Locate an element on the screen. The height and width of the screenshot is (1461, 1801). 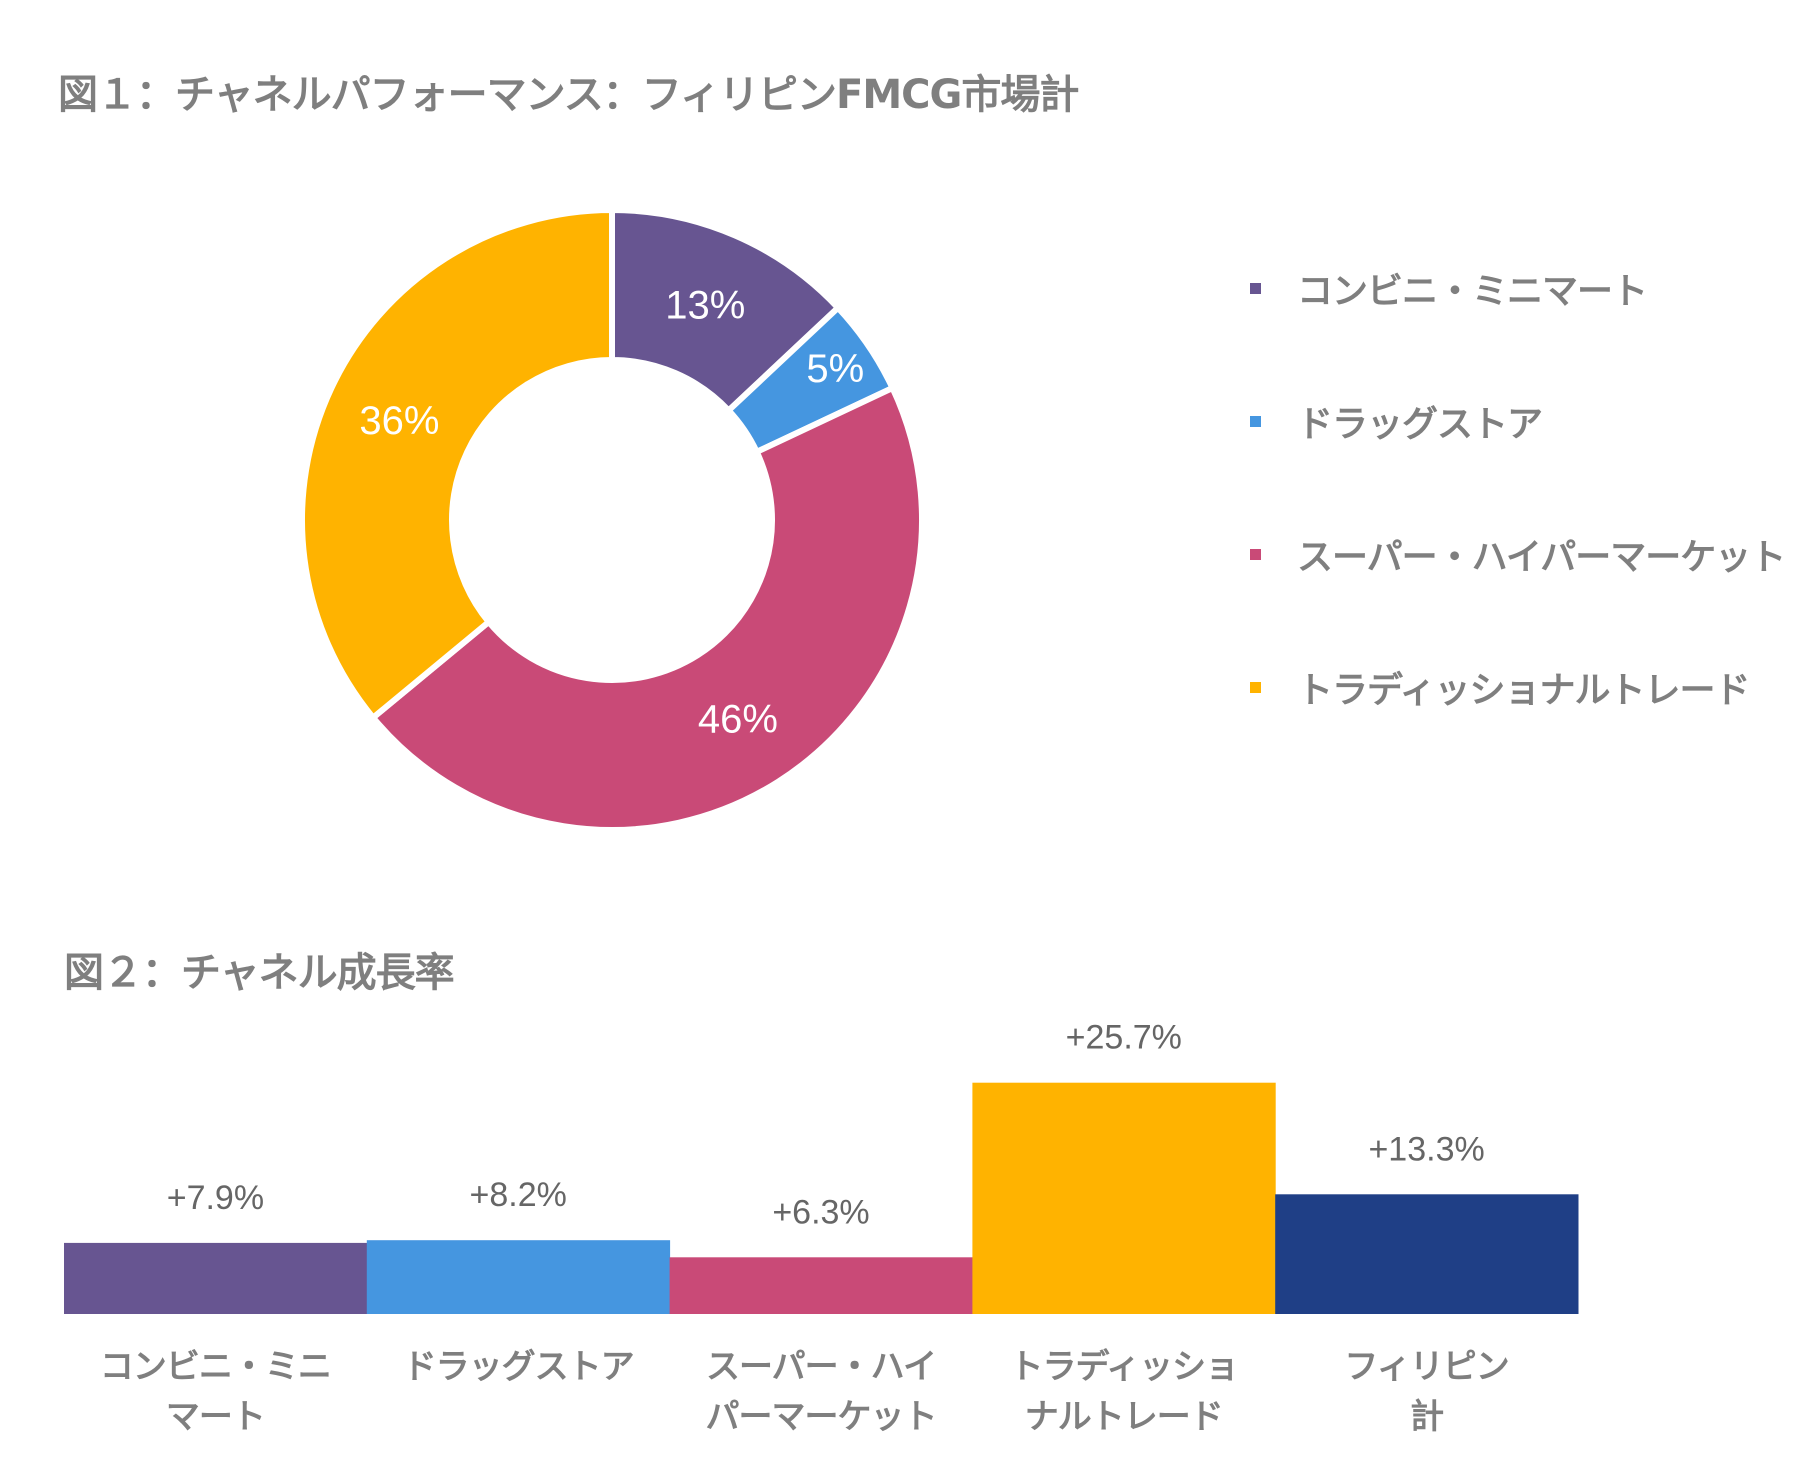
bar-category-label-line: ドラッグストア is located at coordinates (518, 1367).